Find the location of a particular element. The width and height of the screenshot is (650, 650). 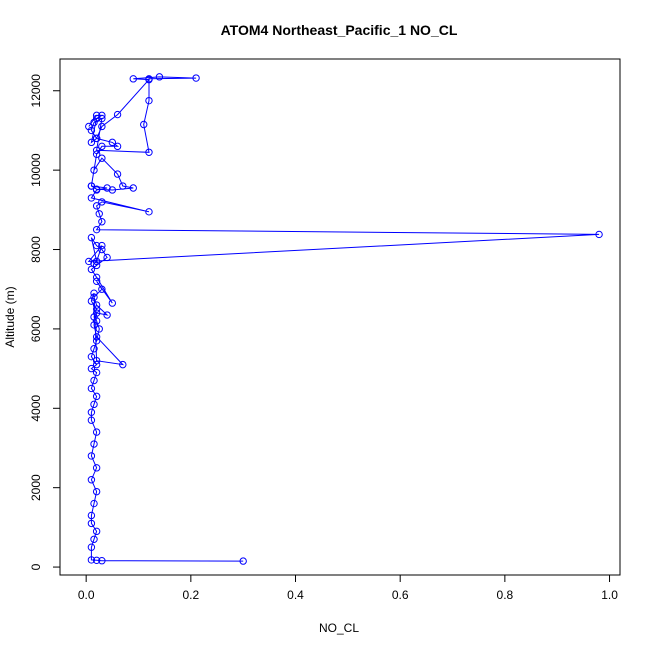

y-tick-label: 0 is located at coordinates (36, 566).